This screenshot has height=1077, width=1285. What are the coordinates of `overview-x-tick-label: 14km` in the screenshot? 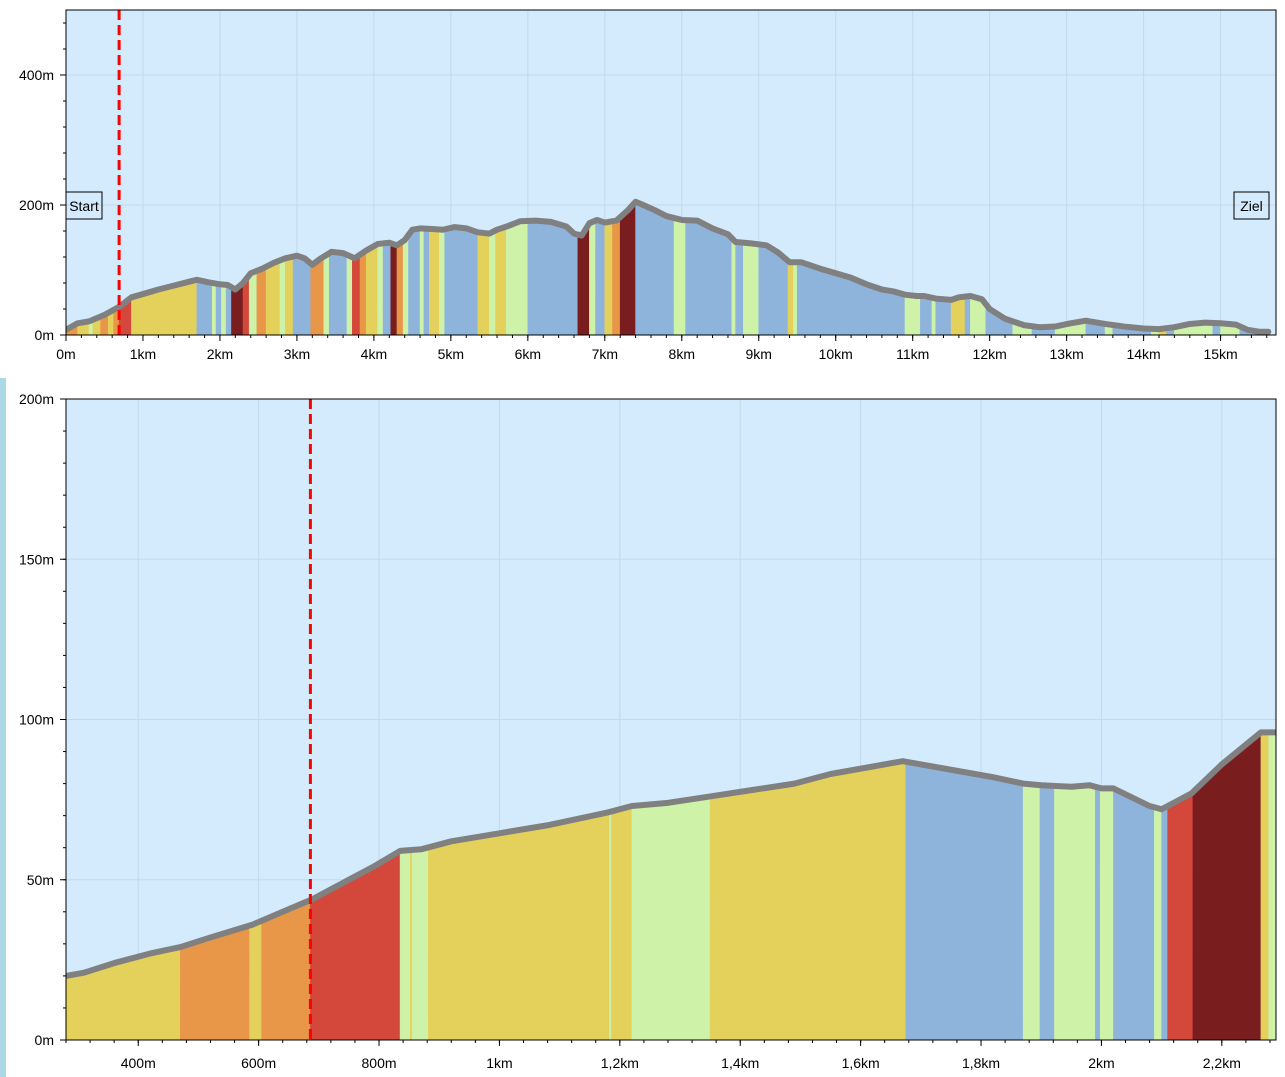 It's located at (1143, 354).